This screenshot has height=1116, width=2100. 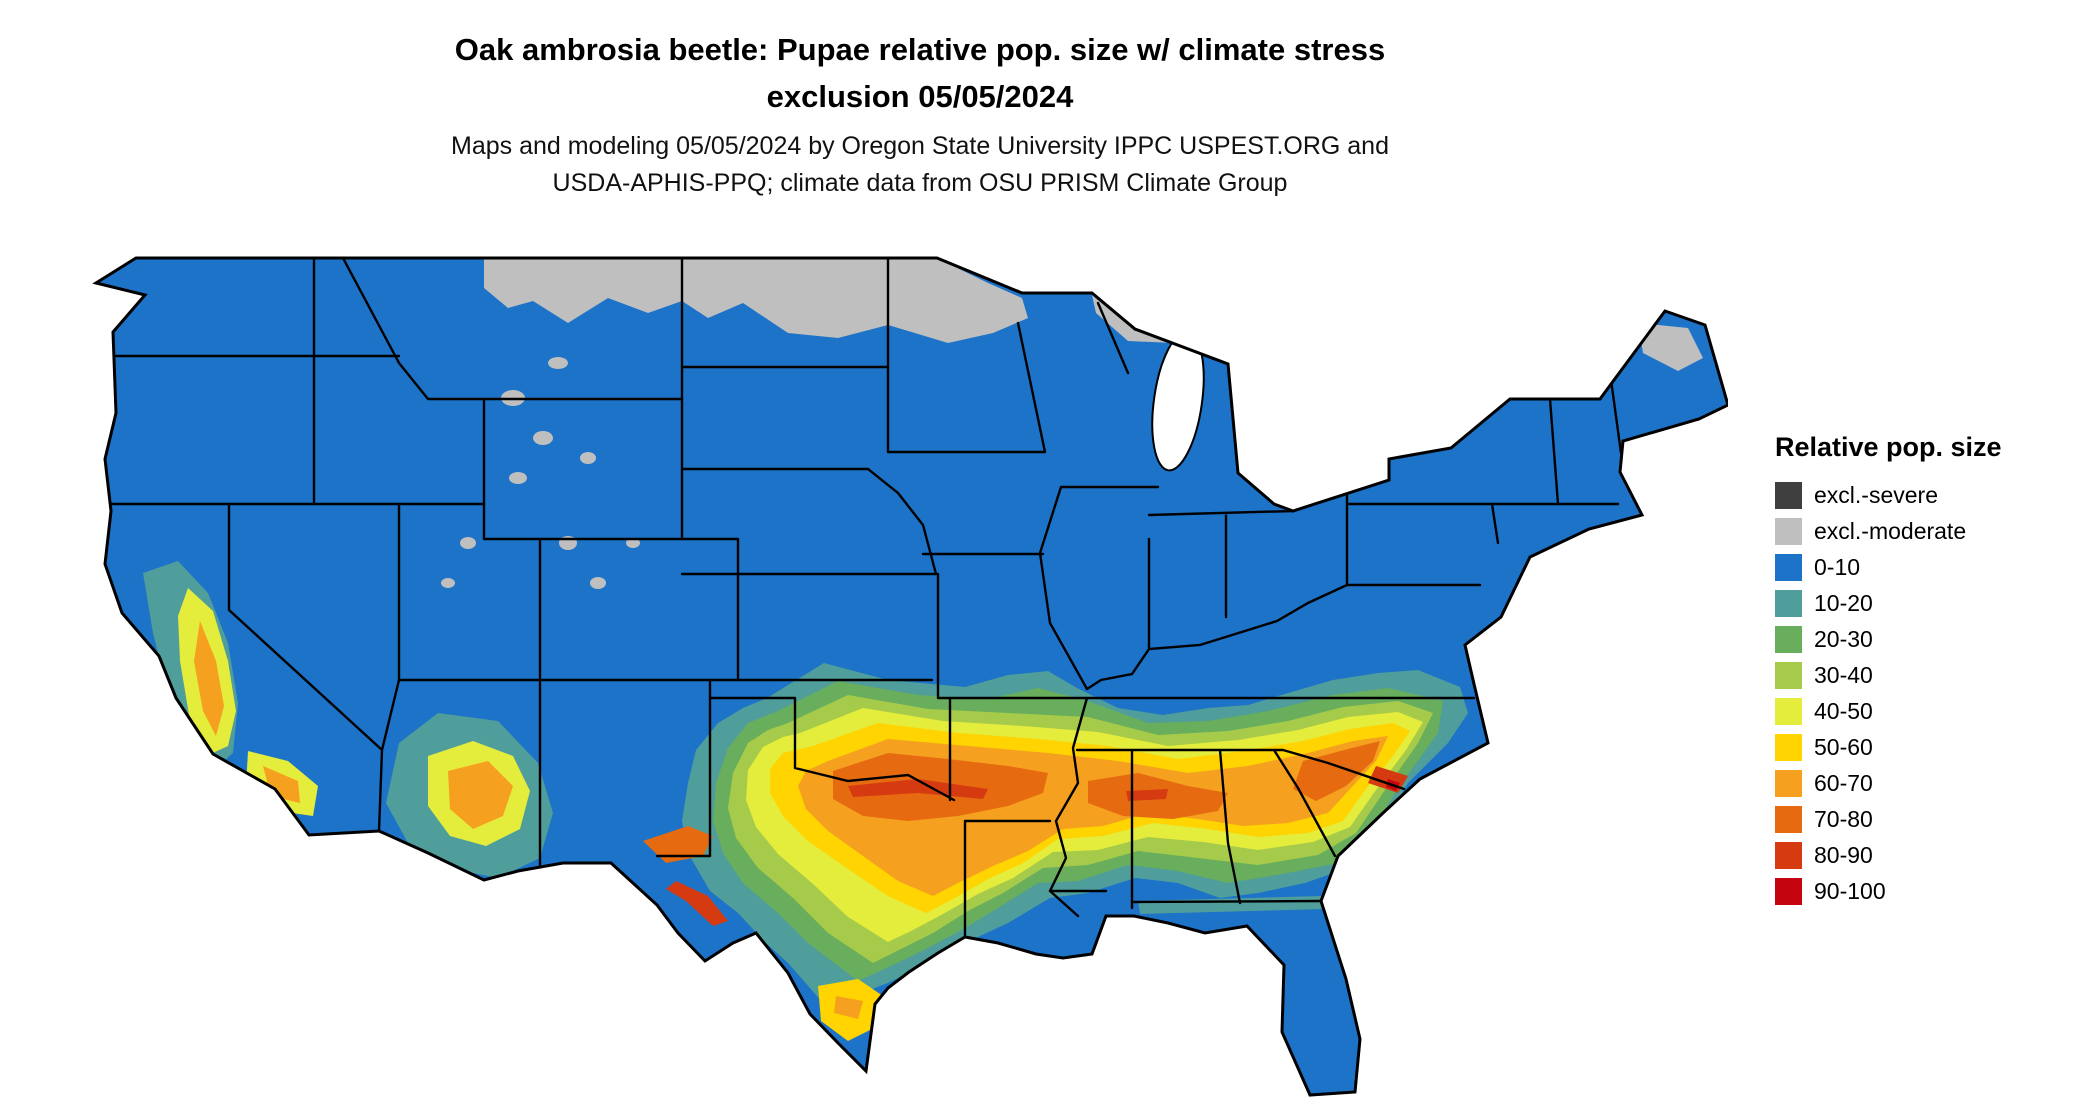 What do you see at coordinates (1935, 819) in the screenshot?
I see `legend-item: 70-80` at bounding box center [1935, 819].